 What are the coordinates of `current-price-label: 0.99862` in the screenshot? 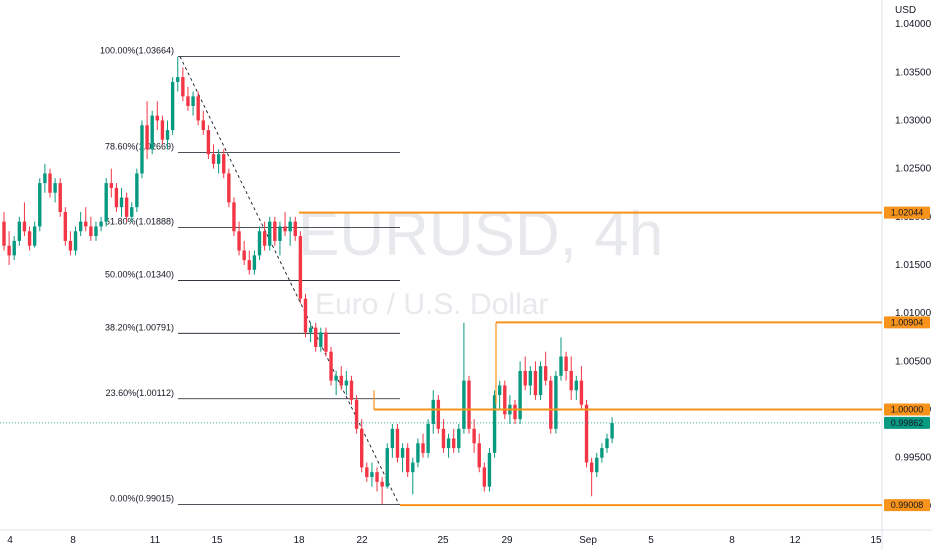 It's located at (907, 423).